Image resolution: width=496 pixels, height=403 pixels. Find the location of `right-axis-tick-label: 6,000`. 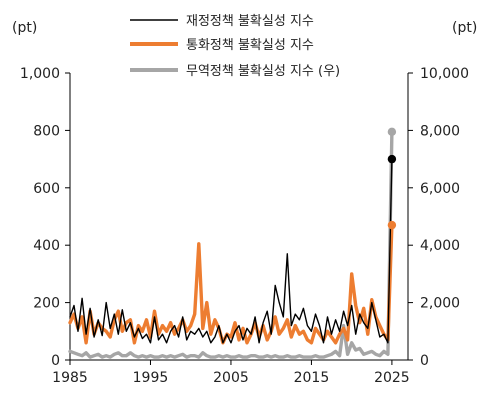

right-axis-tick-label: 6,000 is located at coordinates (440, 189).